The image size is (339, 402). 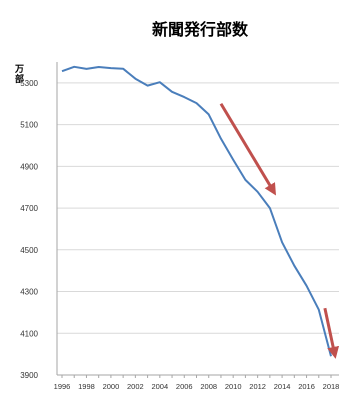 What do you see at coordinates (29, 208) in the screenshot?
I see `y-tick-label: 4700` at bounding box center [29, 208].